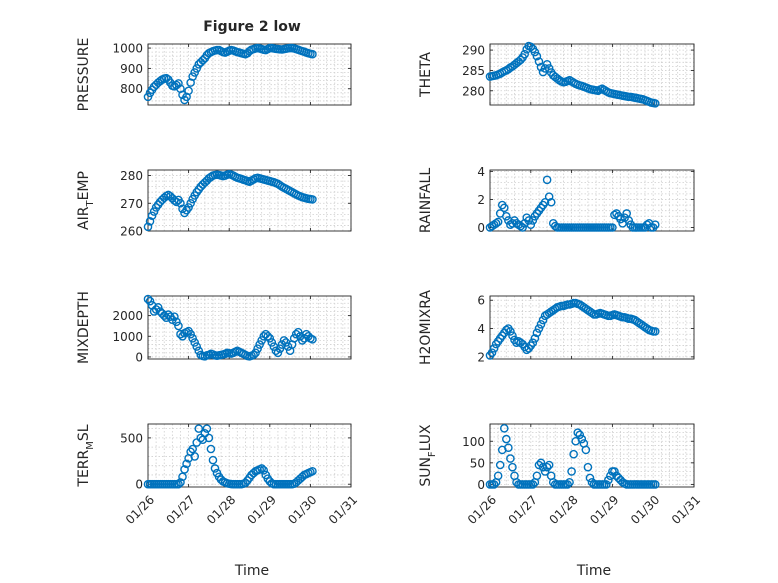  I want to click on y-axis-label: MIXDEPTH, so click(84, 327).